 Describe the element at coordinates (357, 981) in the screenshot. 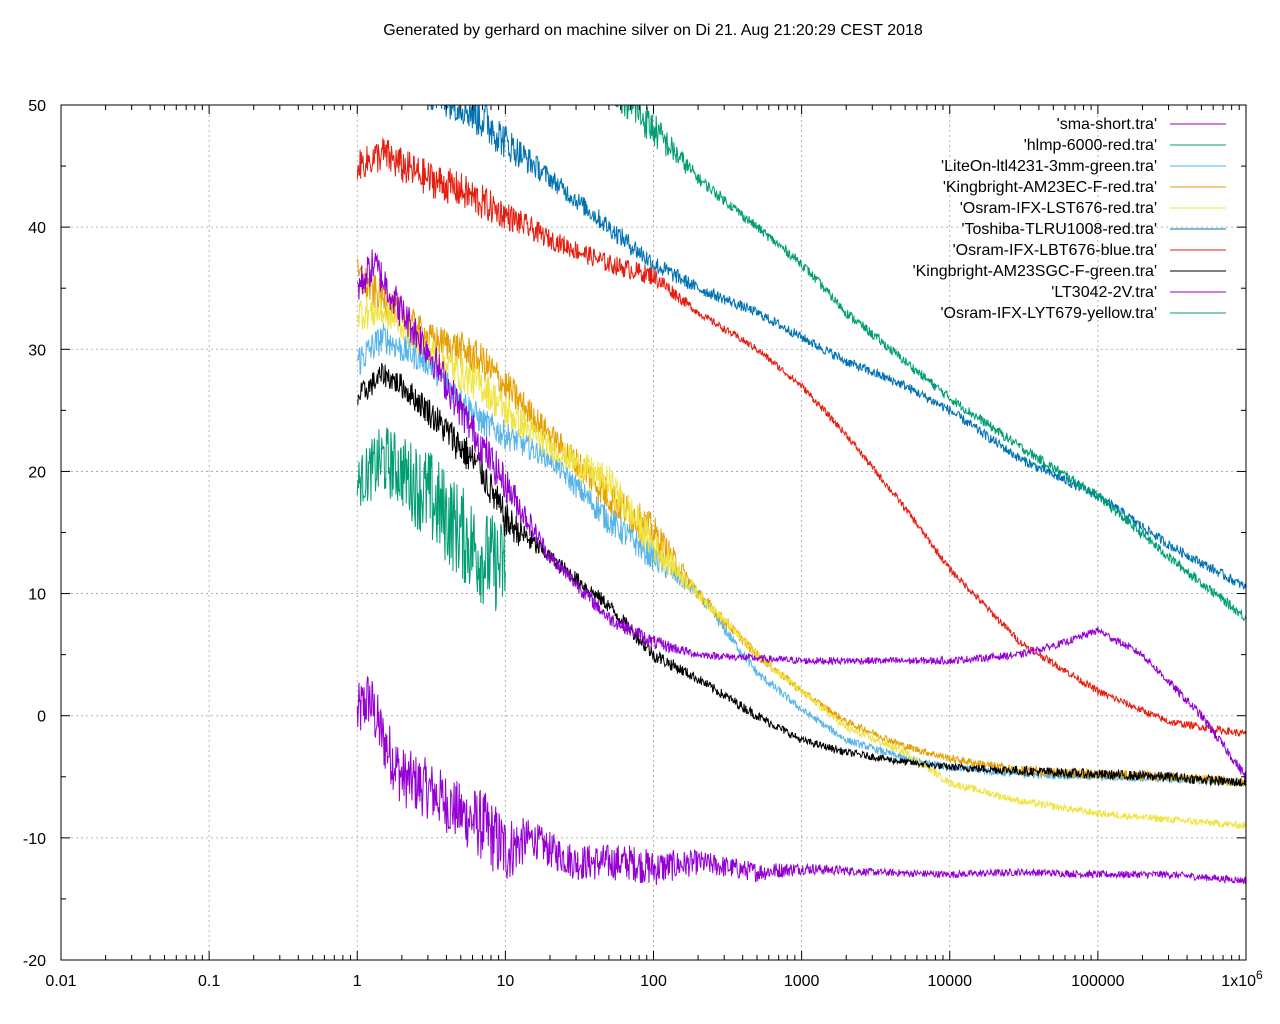

I see `x-tick-label: 1` at that location.